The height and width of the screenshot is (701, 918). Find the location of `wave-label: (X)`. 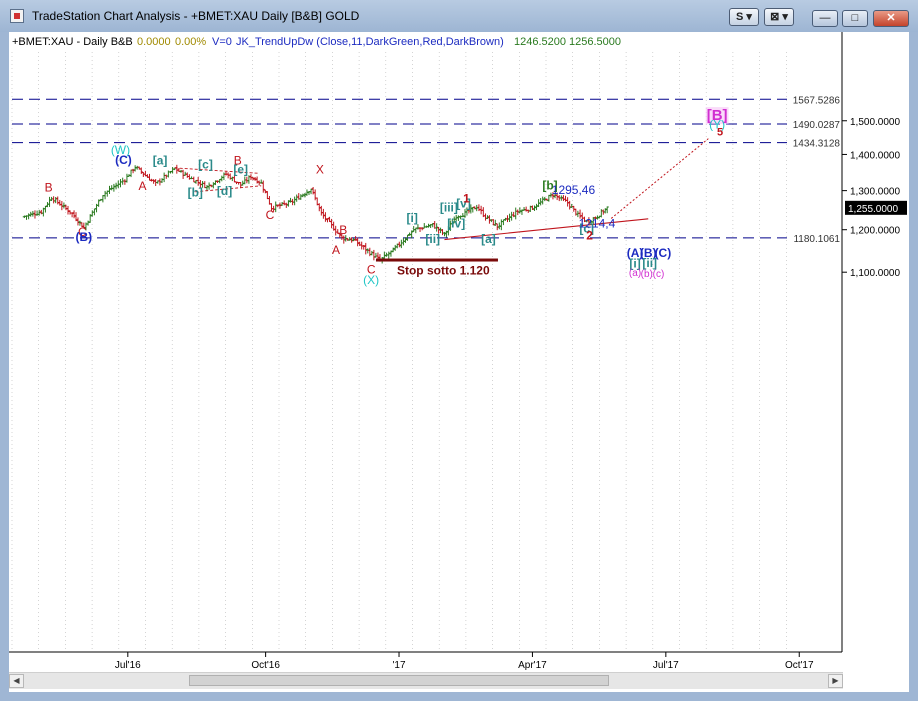

wave-label: (X) is located at coordinates (371, 280).